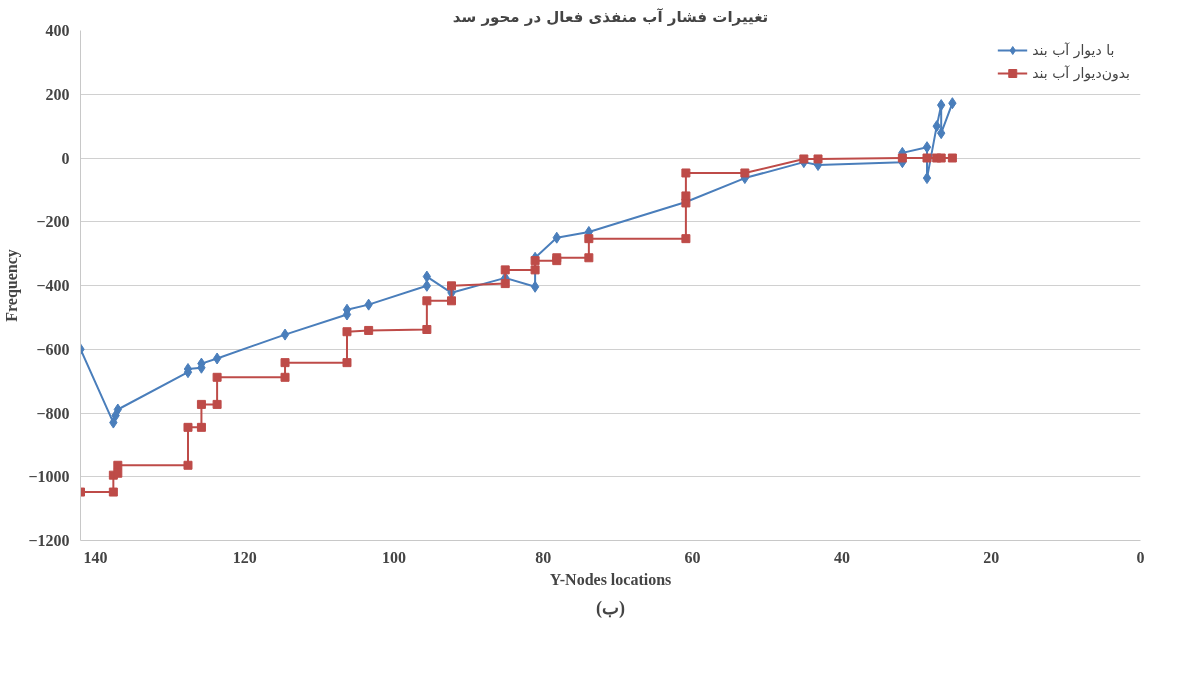  Describe the element at coordinates (841, 557) in the screenshot. I see `x-tick-label: 40` at that location.